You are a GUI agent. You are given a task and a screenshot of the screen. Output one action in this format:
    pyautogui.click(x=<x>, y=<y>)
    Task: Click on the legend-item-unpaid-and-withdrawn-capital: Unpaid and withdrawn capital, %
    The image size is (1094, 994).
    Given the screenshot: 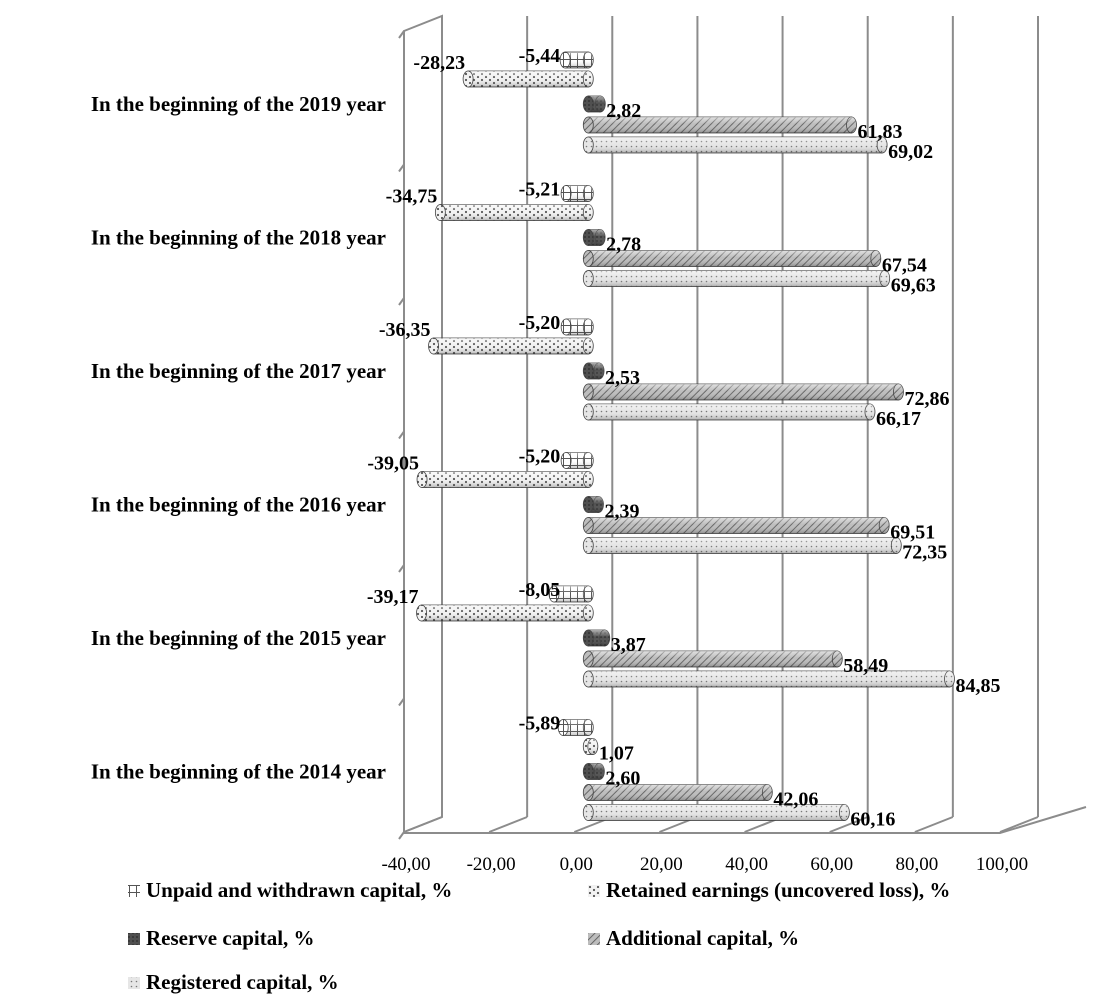 What is the action you would take?
    pyautogui.click(x=290, y=890)
    